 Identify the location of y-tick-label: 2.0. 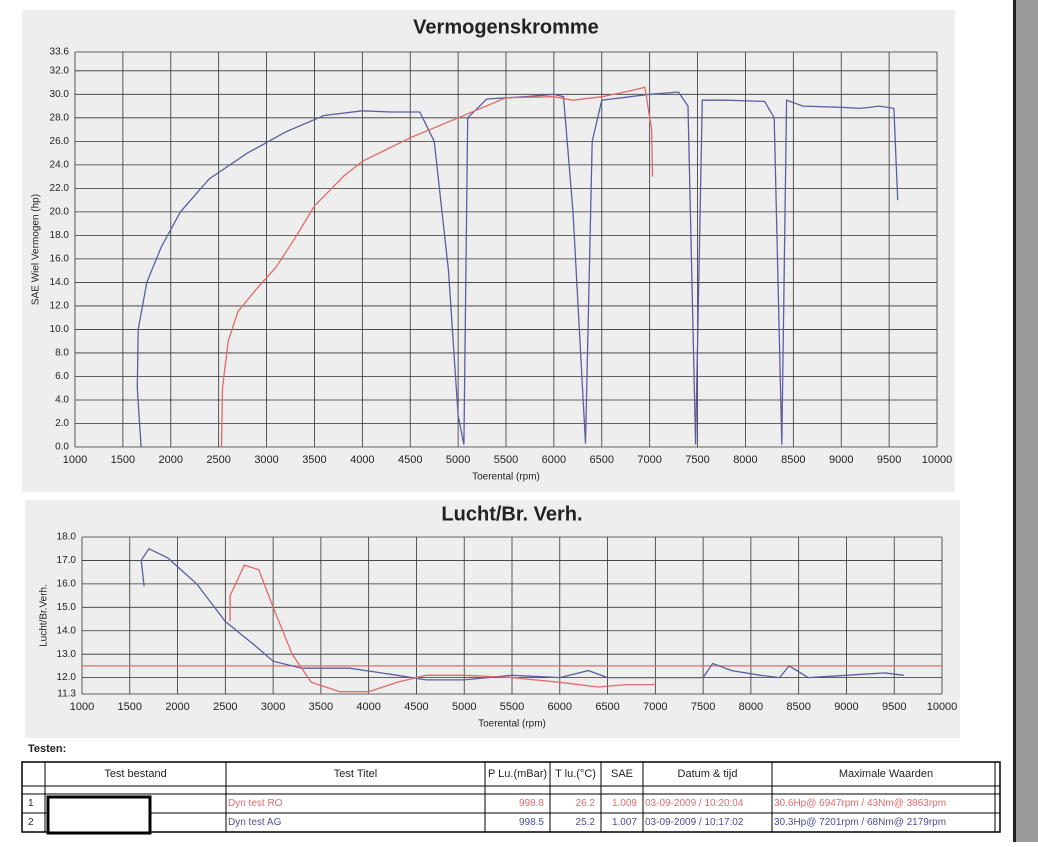
(62, 423).